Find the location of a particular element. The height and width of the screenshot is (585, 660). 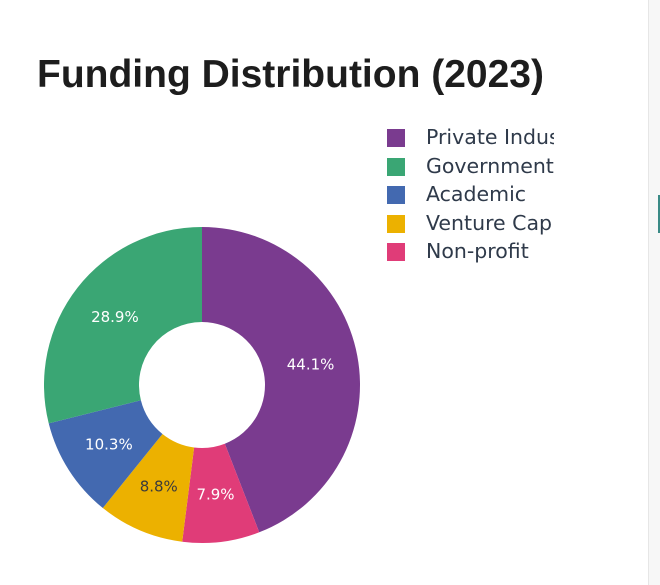

slice-data-label: 7.9% is located at coordinates (215, 495).